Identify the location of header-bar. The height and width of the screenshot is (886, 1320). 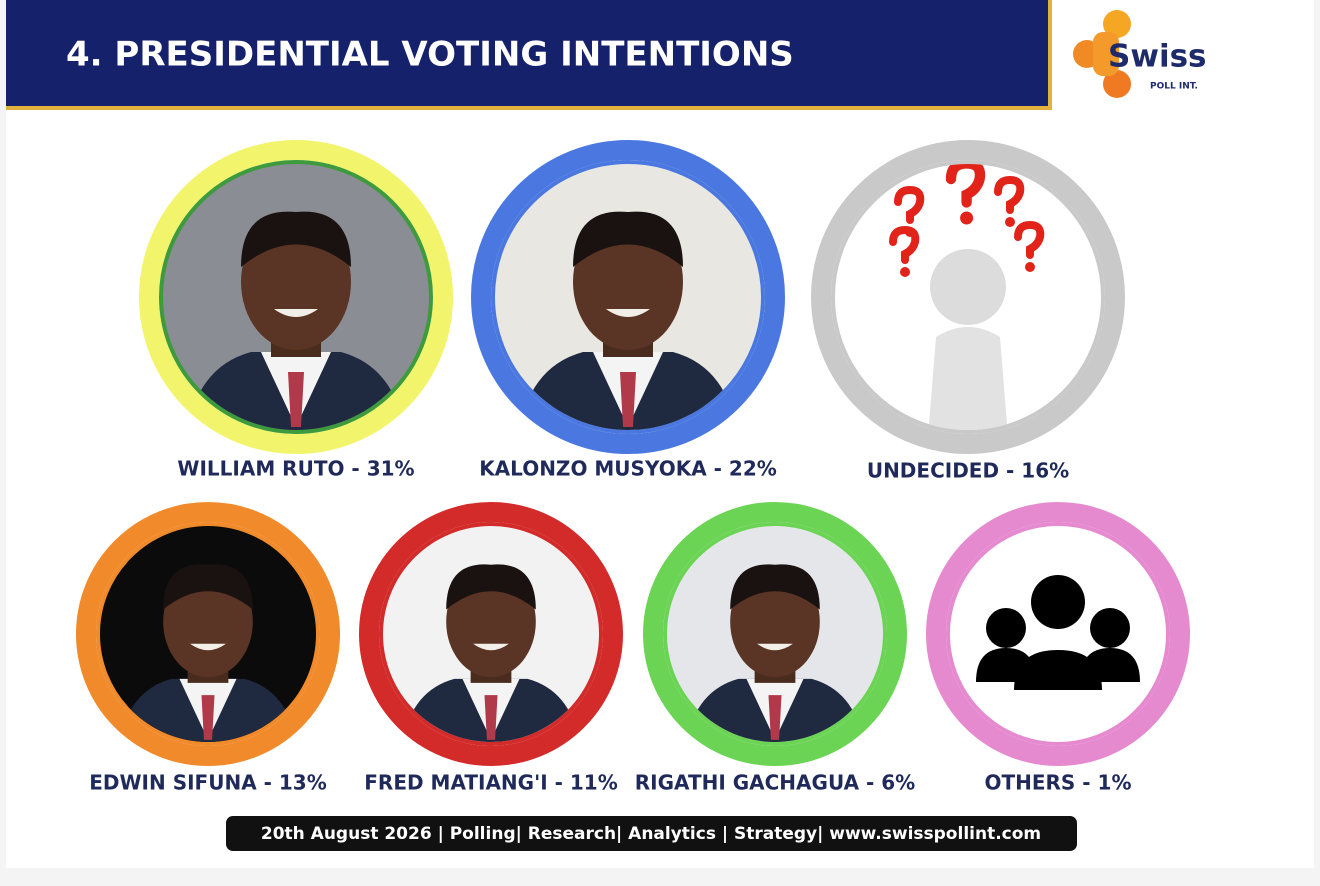
(527, 53).